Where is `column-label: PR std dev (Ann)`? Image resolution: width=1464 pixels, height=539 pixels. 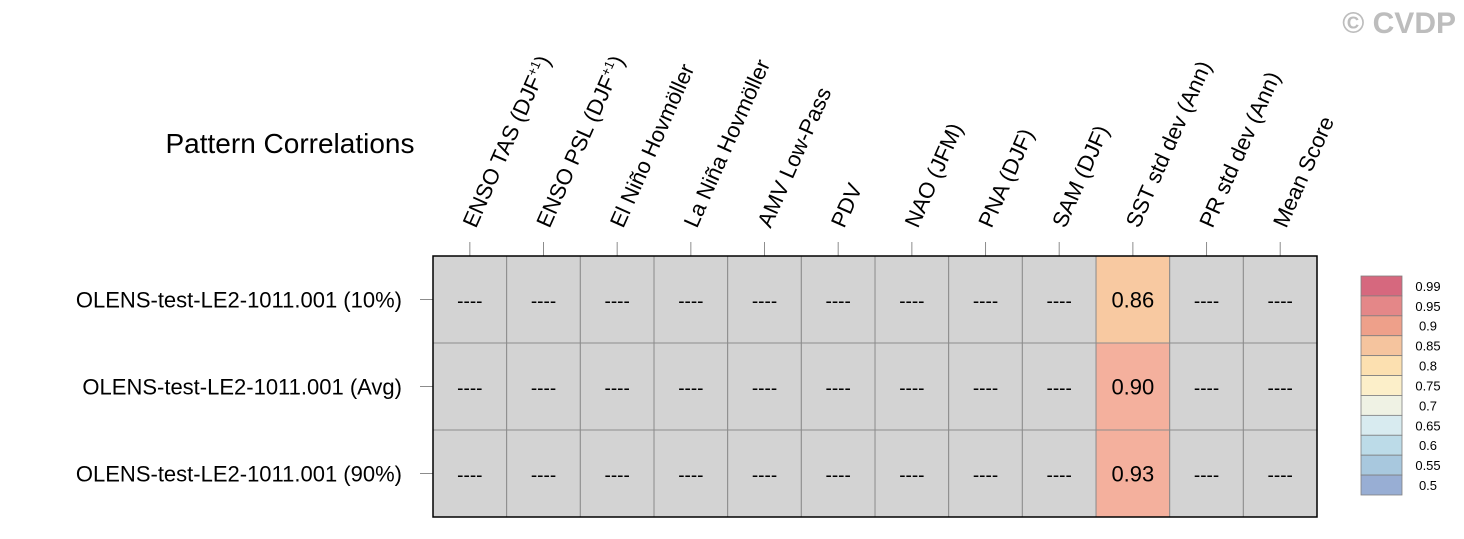 column-label: PR std dev (Ann) is located at coordinates (1239, 149).